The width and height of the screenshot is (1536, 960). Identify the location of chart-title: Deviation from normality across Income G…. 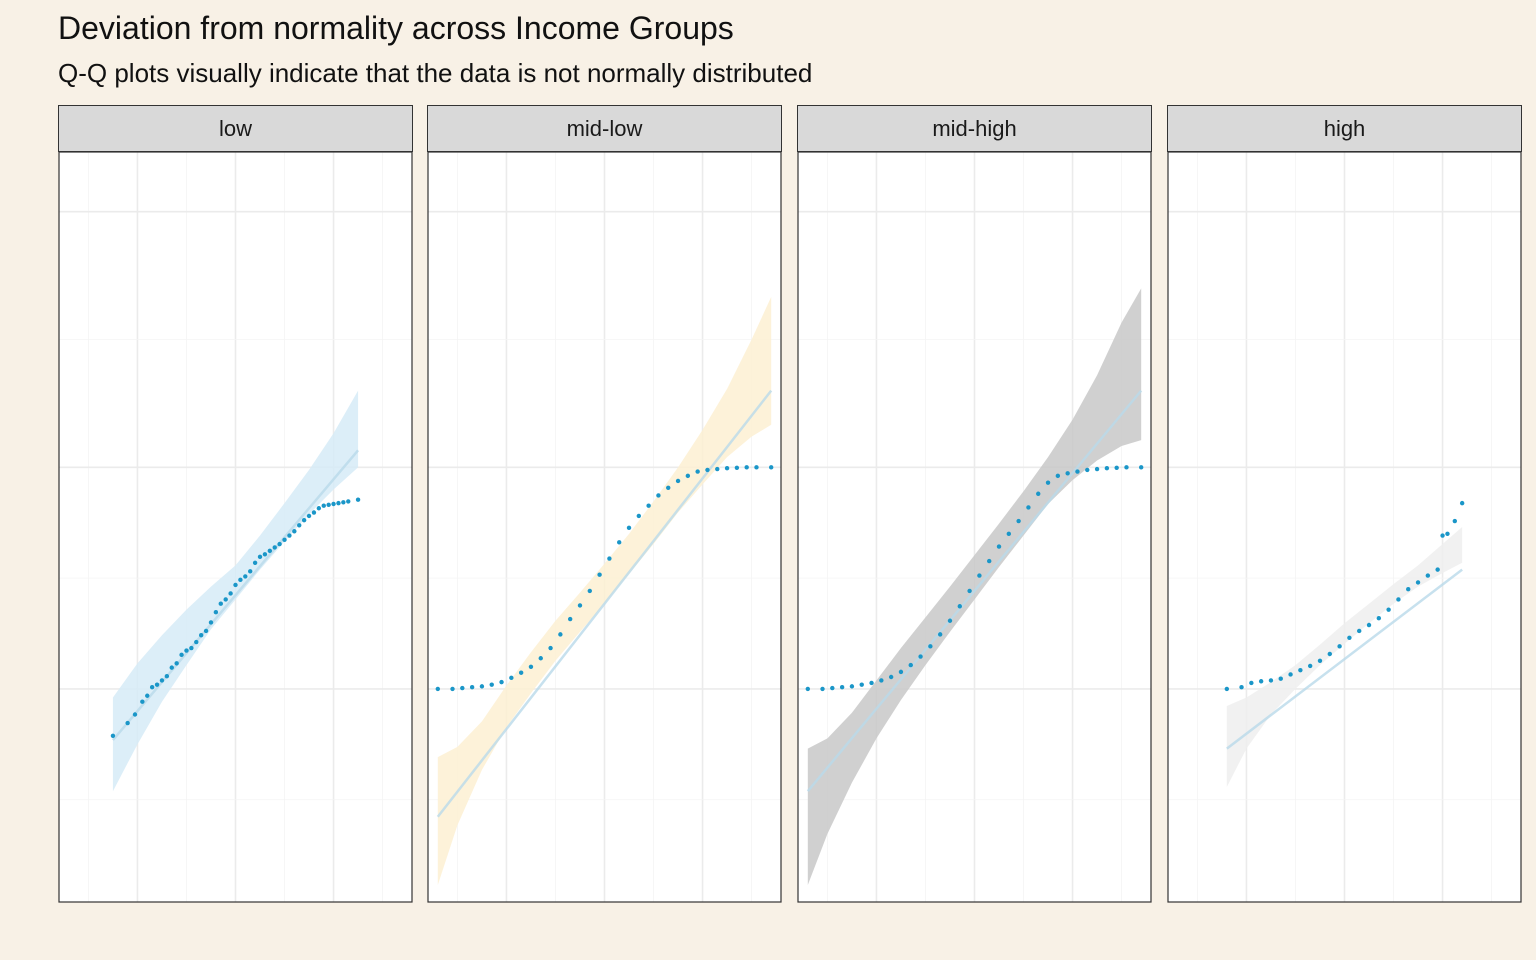
(396, 28).